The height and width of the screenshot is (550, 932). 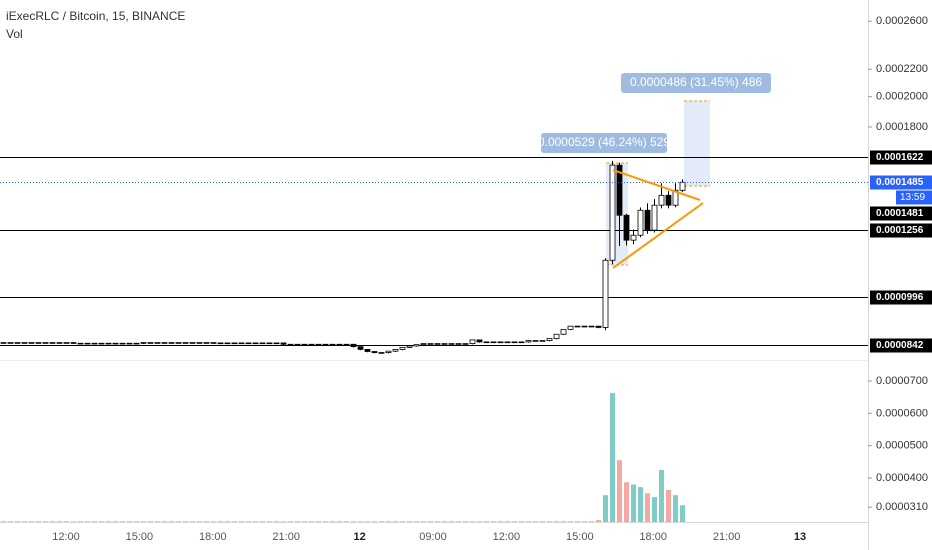 What do you see at coordinates (95, 16) in the screenshot?
I see `chart-title: iExecRLC / Bitcoin, 15, BINANCE` at bounding box center [95, 16].